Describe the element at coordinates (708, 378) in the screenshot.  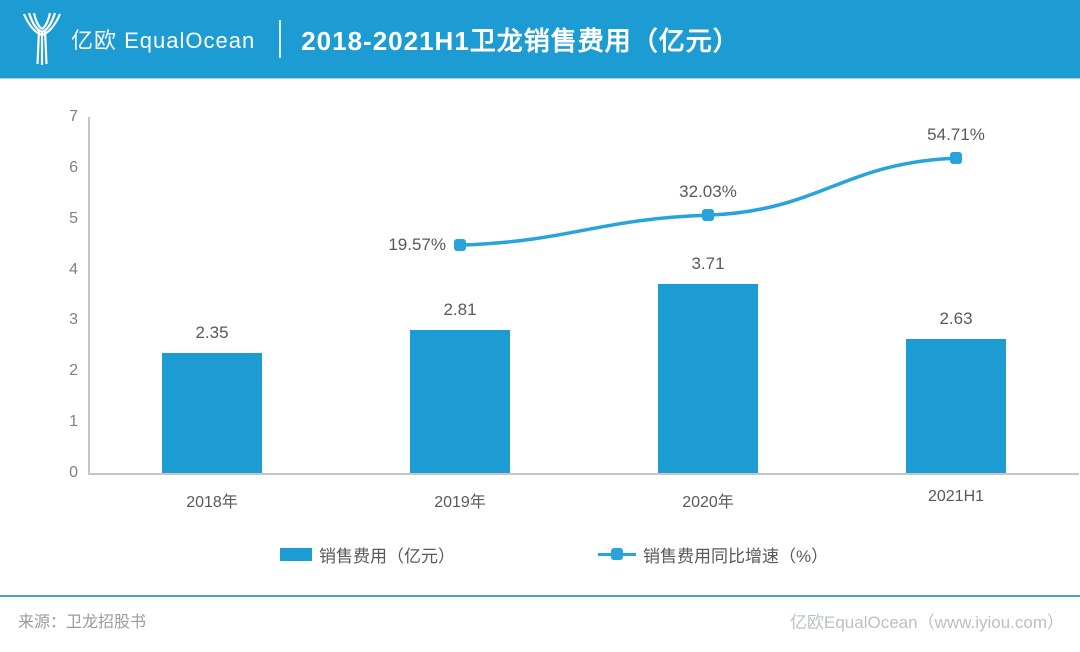
I see `bar-2020年` at that location.